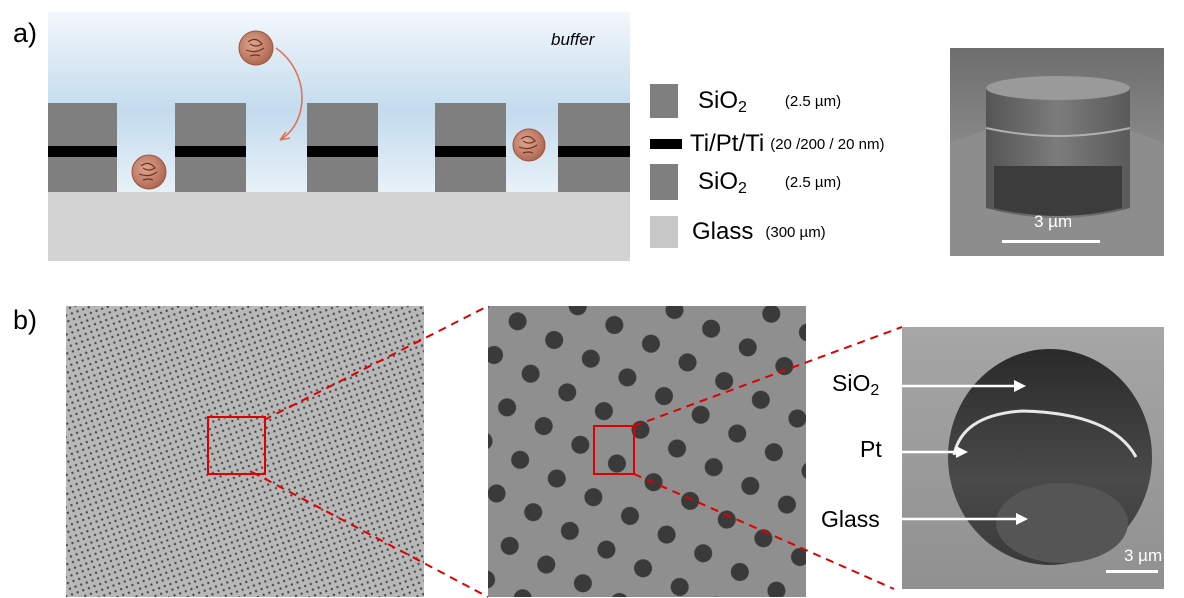 The image size is (1184, 598). Describe the element at coordinates (1033, 458) in the screenshot. I see `sem-image-well-tilted` at that location.